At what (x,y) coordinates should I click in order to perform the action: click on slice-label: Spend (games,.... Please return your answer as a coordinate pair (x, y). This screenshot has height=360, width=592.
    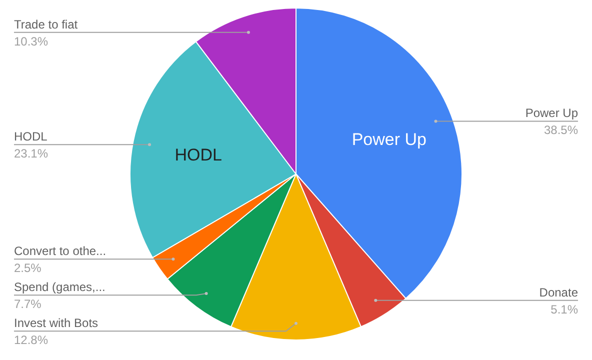
    Looking at the image, I should click on (60, 287).